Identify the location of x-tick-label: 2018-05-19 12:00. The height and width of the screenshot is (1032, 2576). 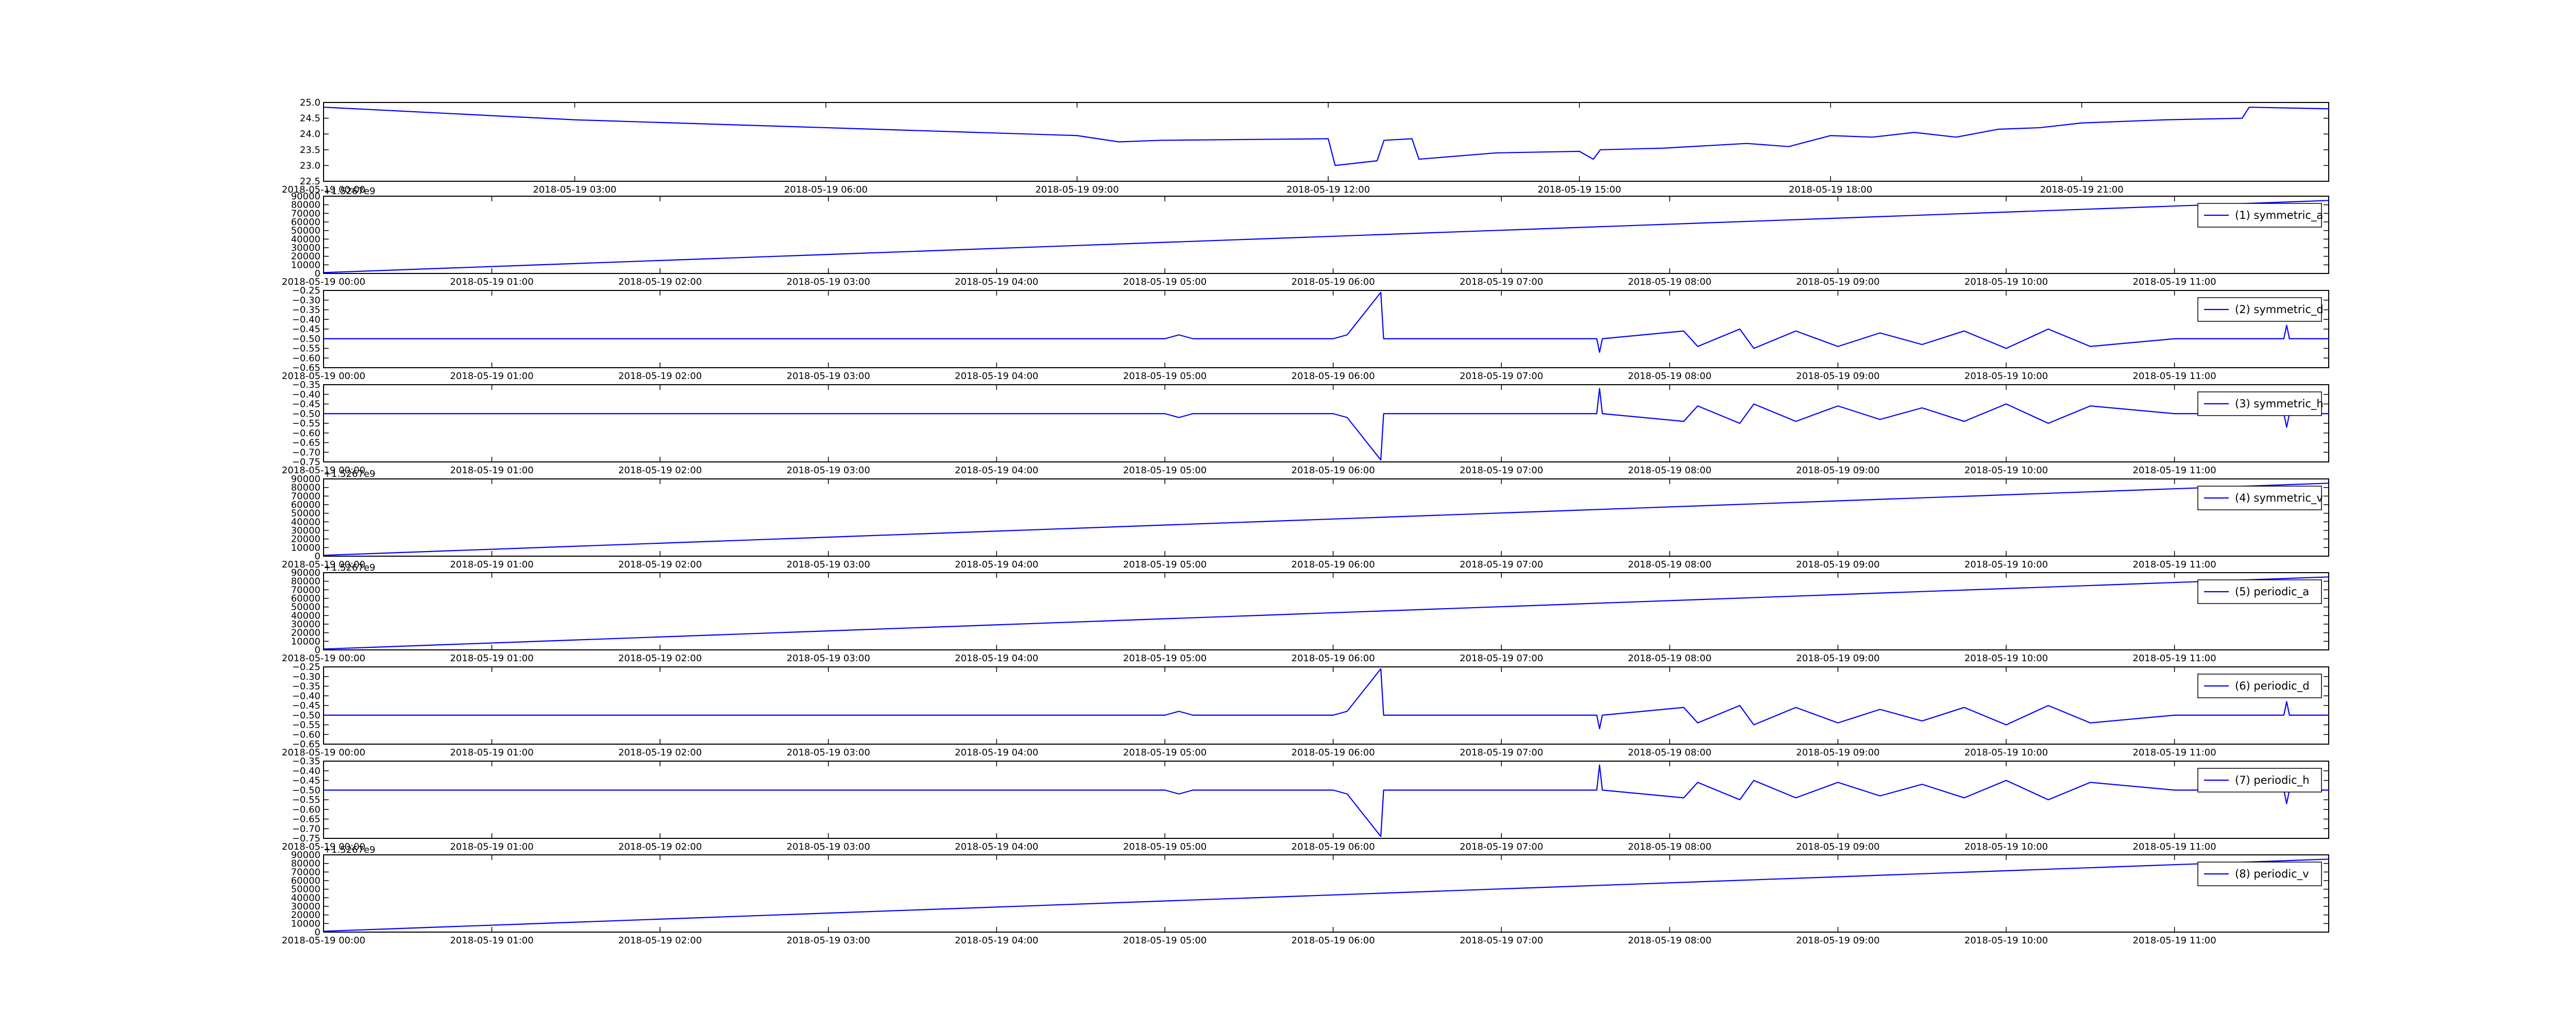
(1328, 189).